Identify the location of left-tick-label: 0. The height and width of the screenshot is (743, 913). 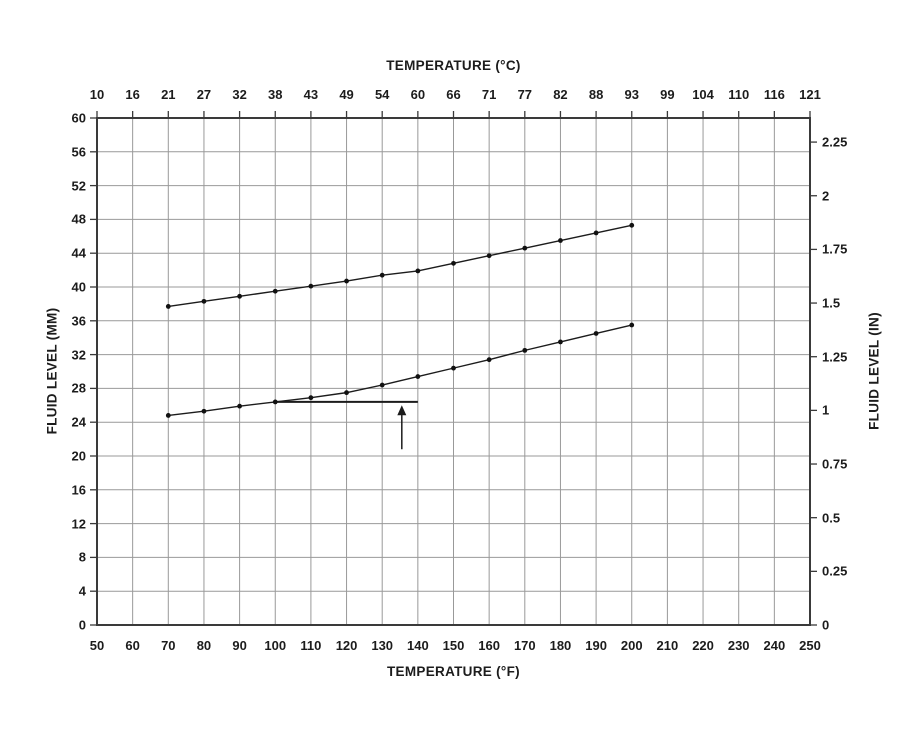
(82, 625).